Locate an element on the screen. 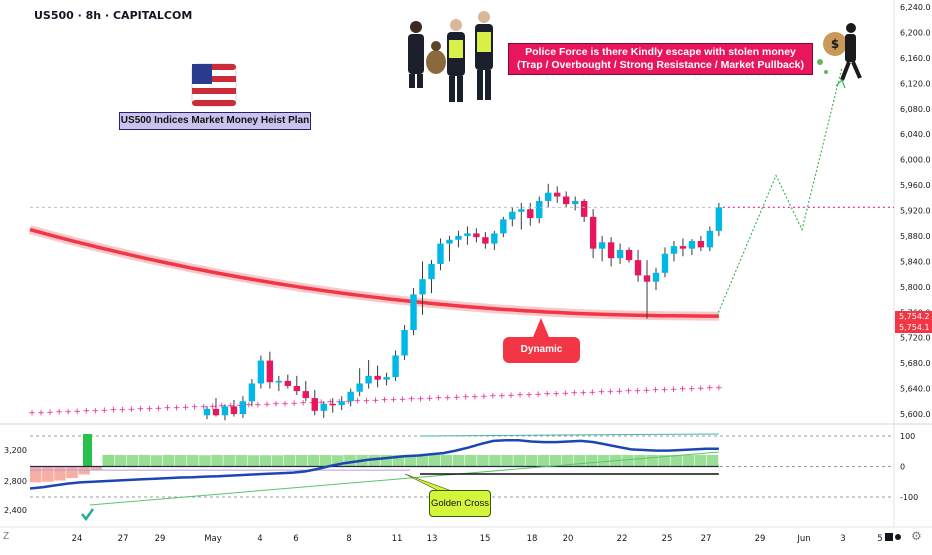  time-tick-label: May is located at coordinates (213, 539).